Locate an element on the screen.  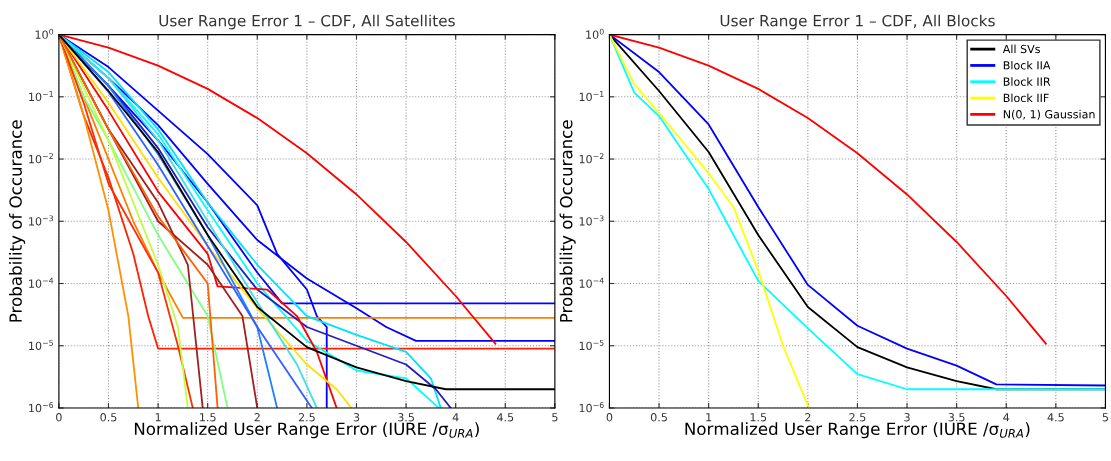
legend-label: Block IIF is located at coordinates (1026, 98).